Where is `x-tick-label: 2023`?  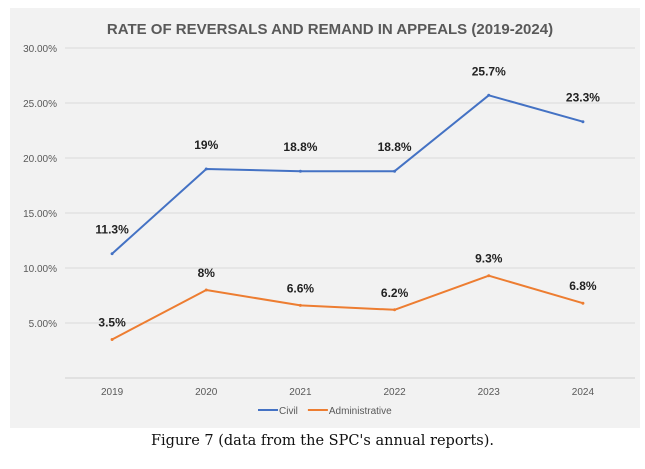
x-tick-label: 2023 is located at coordinates (489, 392).